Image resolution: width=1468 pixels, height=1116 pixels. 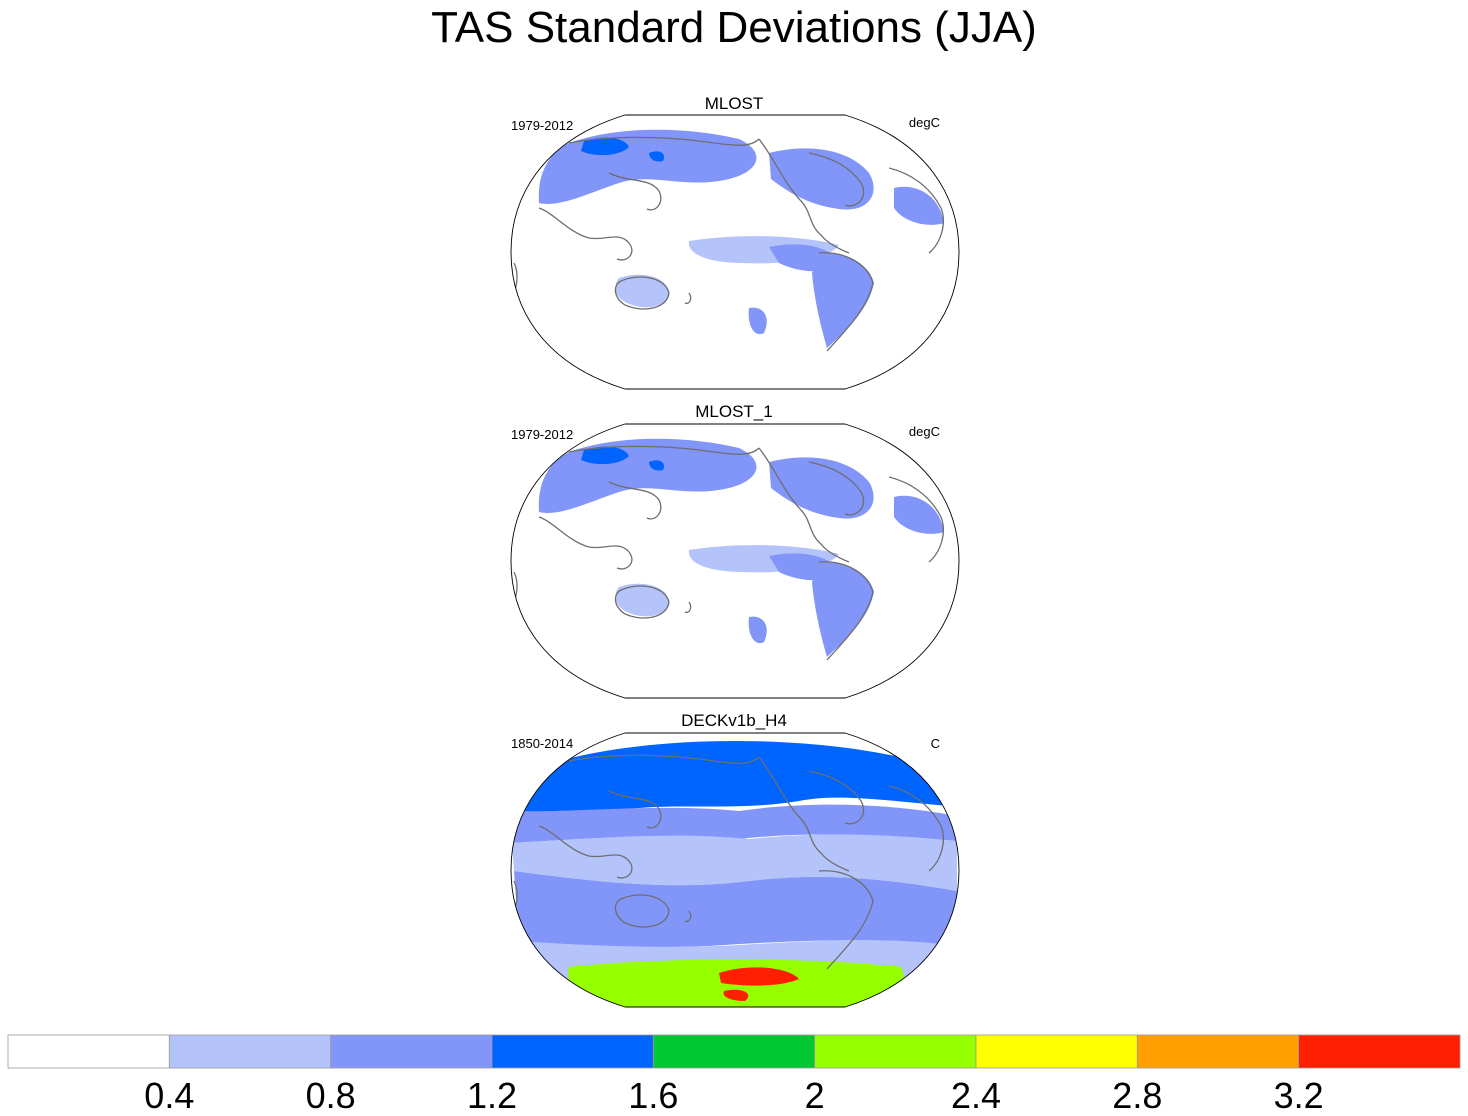 What do you see at coordinates (331, 1095) in the screenshot?
I see `colorbar-tick-label: 0.8` at bounding box center [331, 1095].